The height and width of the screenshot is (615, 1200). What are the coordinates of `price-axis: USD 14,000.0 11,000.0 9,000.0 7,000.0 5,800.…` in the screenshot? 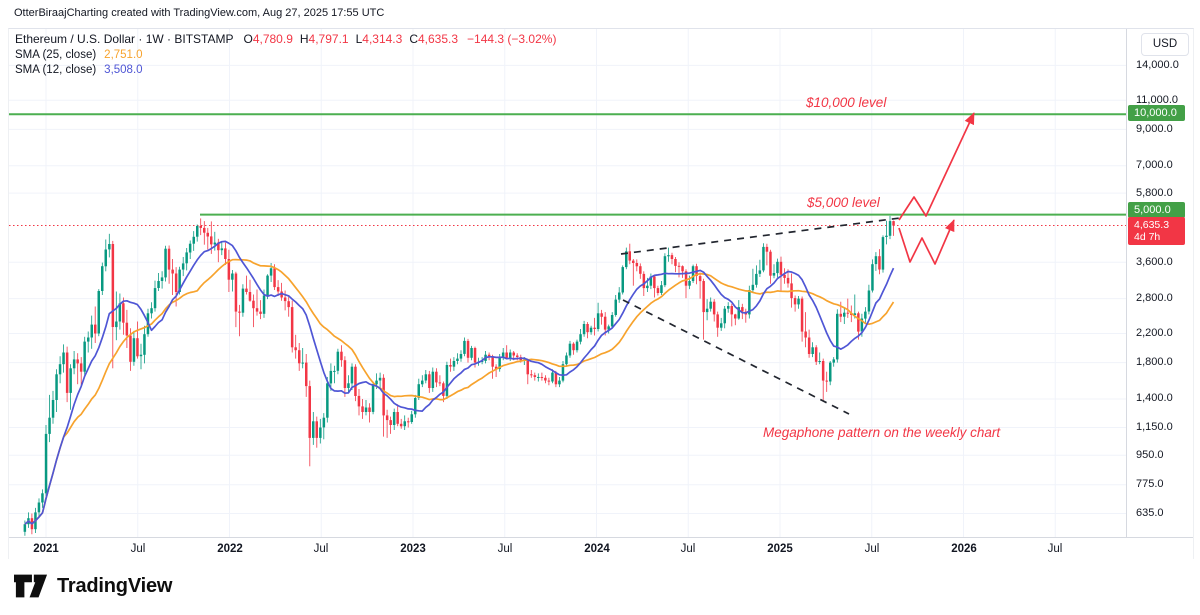 It's located at (1159, 283).